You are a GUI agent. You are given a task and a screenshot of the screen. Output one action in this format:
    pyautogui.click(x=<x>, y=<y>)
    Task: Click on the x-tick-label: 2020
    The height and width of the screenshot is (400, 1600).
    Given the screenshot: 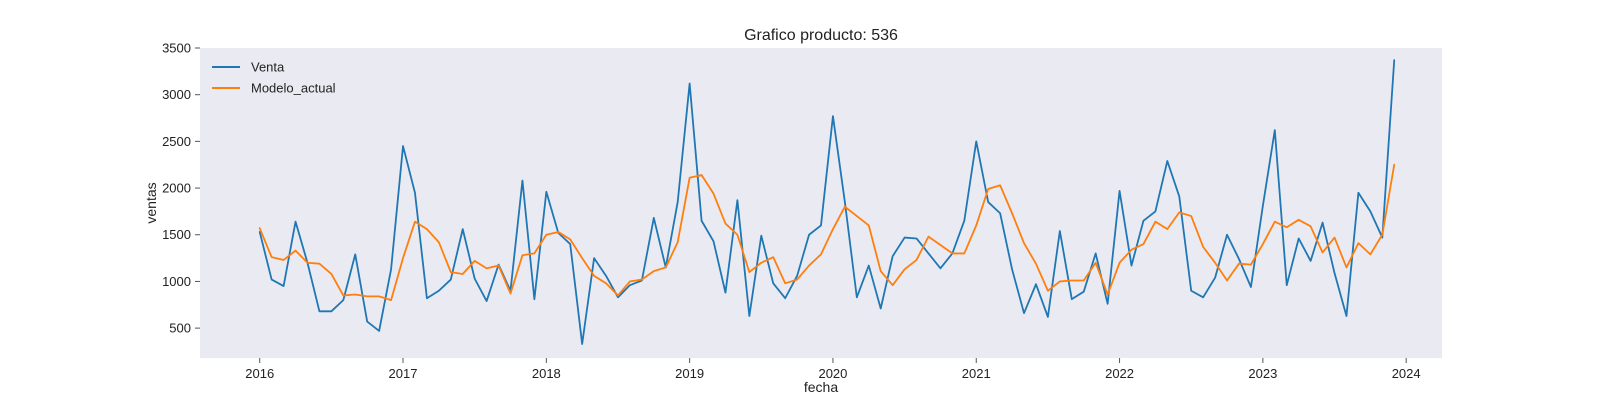 What is the action you would take?
    pyautogui.click(x=832, y=373)
    